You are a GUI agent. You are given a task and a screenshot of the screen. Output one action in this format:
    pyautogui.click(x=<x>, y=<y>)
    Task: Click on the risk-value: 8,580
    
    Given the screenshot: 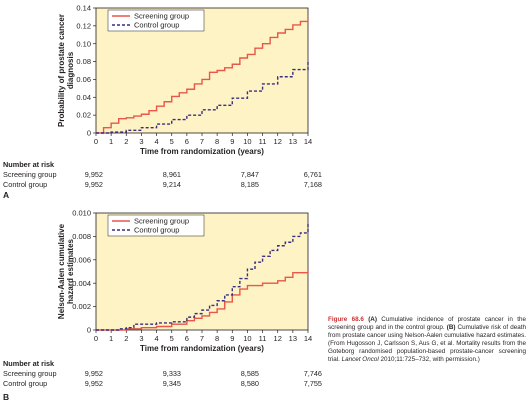 What is the action you would take?
    pyautogui.click(x=249, y=383)
    